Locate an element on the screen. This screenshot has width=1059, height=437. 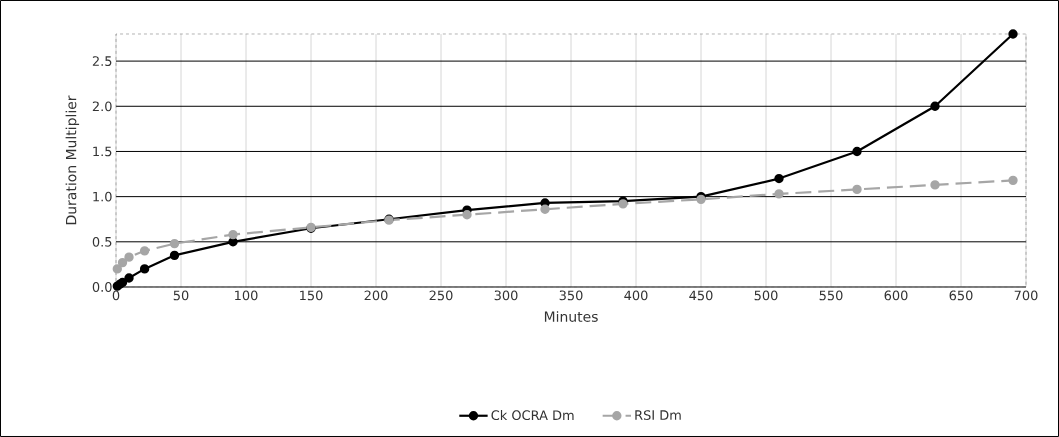
x-tick-label: 50 is located at coordinates (181, 295).